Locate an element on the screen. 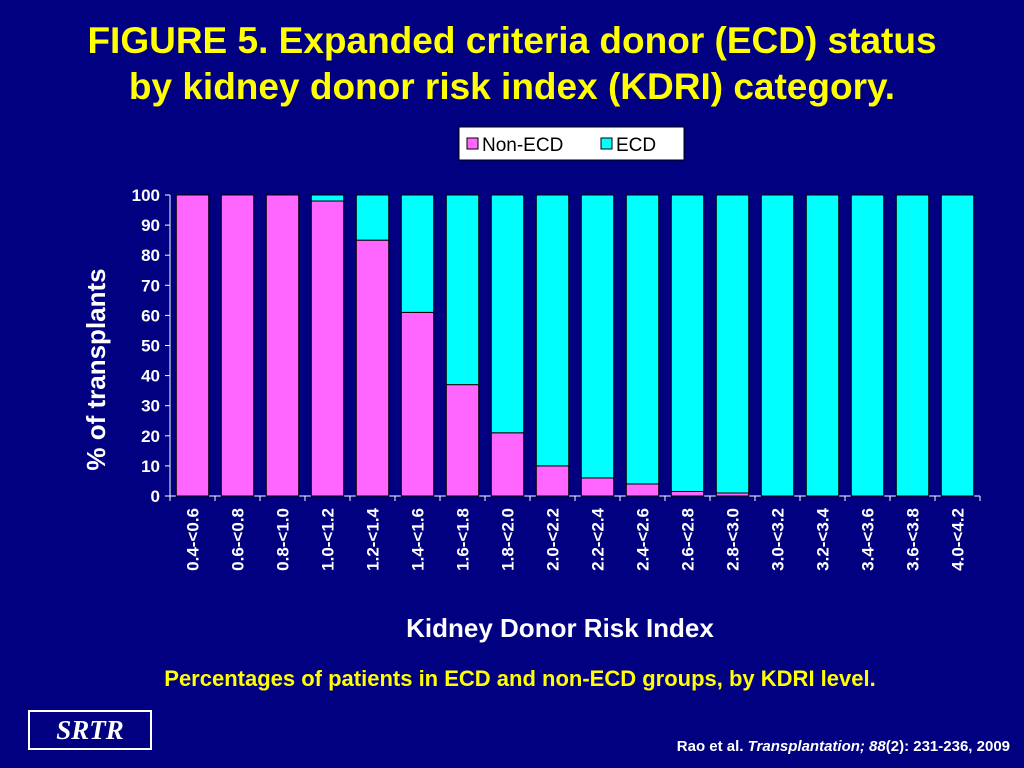  x-tick-label: 0.4-<0.6 is located at coordinates (193, 539).